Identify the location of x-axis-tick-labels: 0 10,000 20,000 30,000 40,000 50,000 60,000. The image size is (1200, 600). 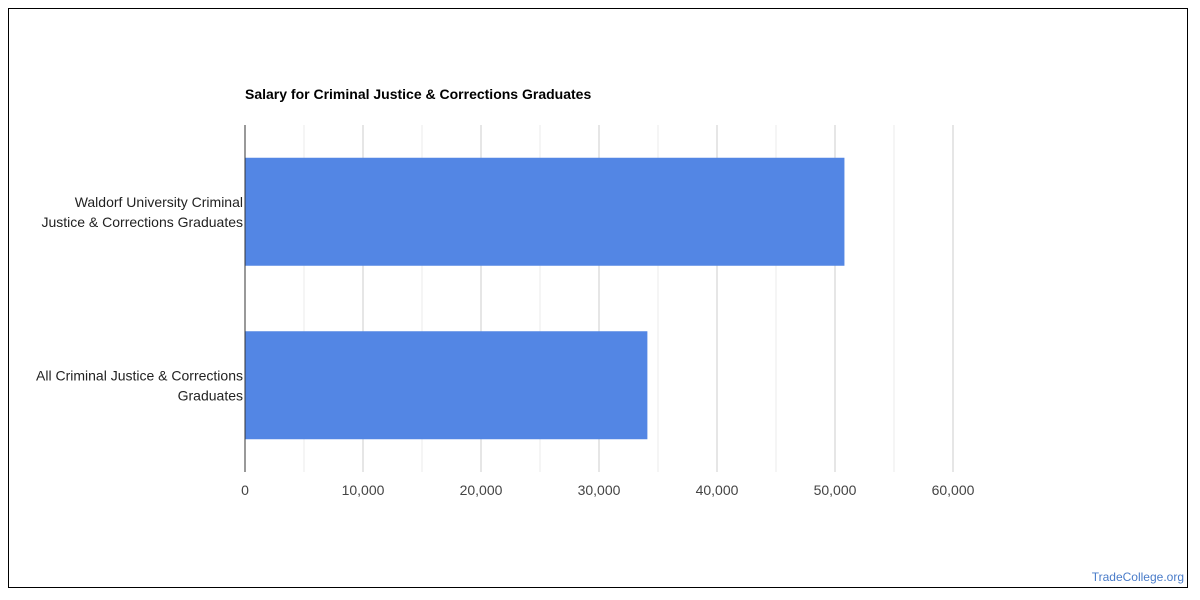
(608, 490).